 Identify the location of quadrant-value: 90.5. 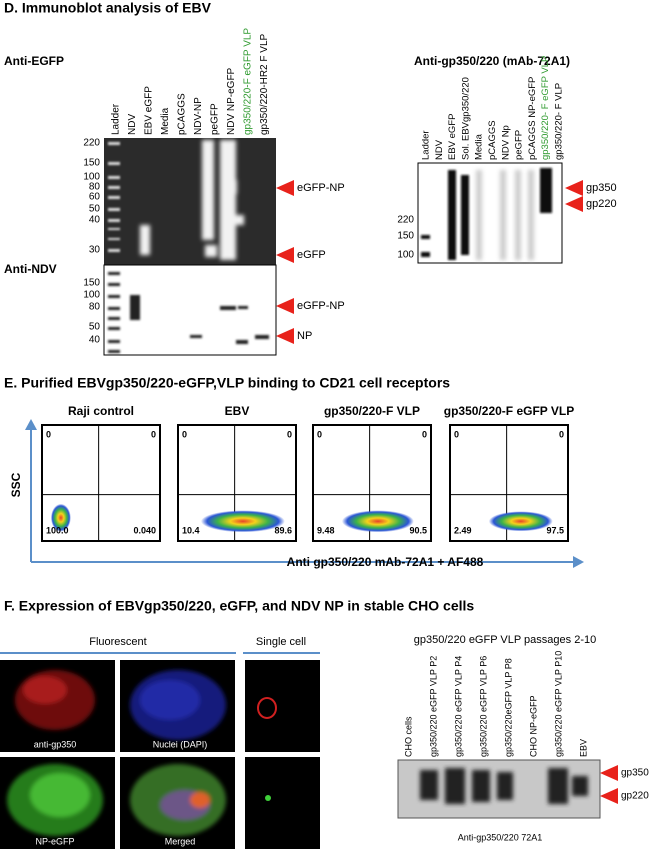
(418, 530).